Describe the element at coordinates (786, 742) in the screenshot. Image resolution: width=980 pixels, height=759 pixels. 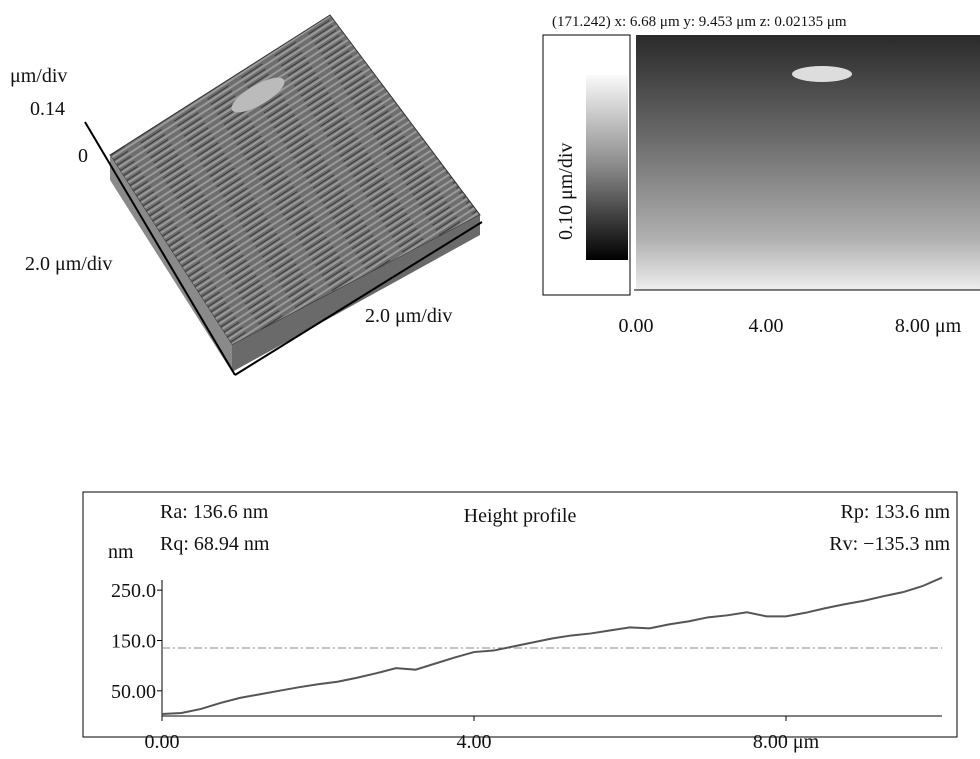
I see `x-tick-label: 8.00 μm` at that location.